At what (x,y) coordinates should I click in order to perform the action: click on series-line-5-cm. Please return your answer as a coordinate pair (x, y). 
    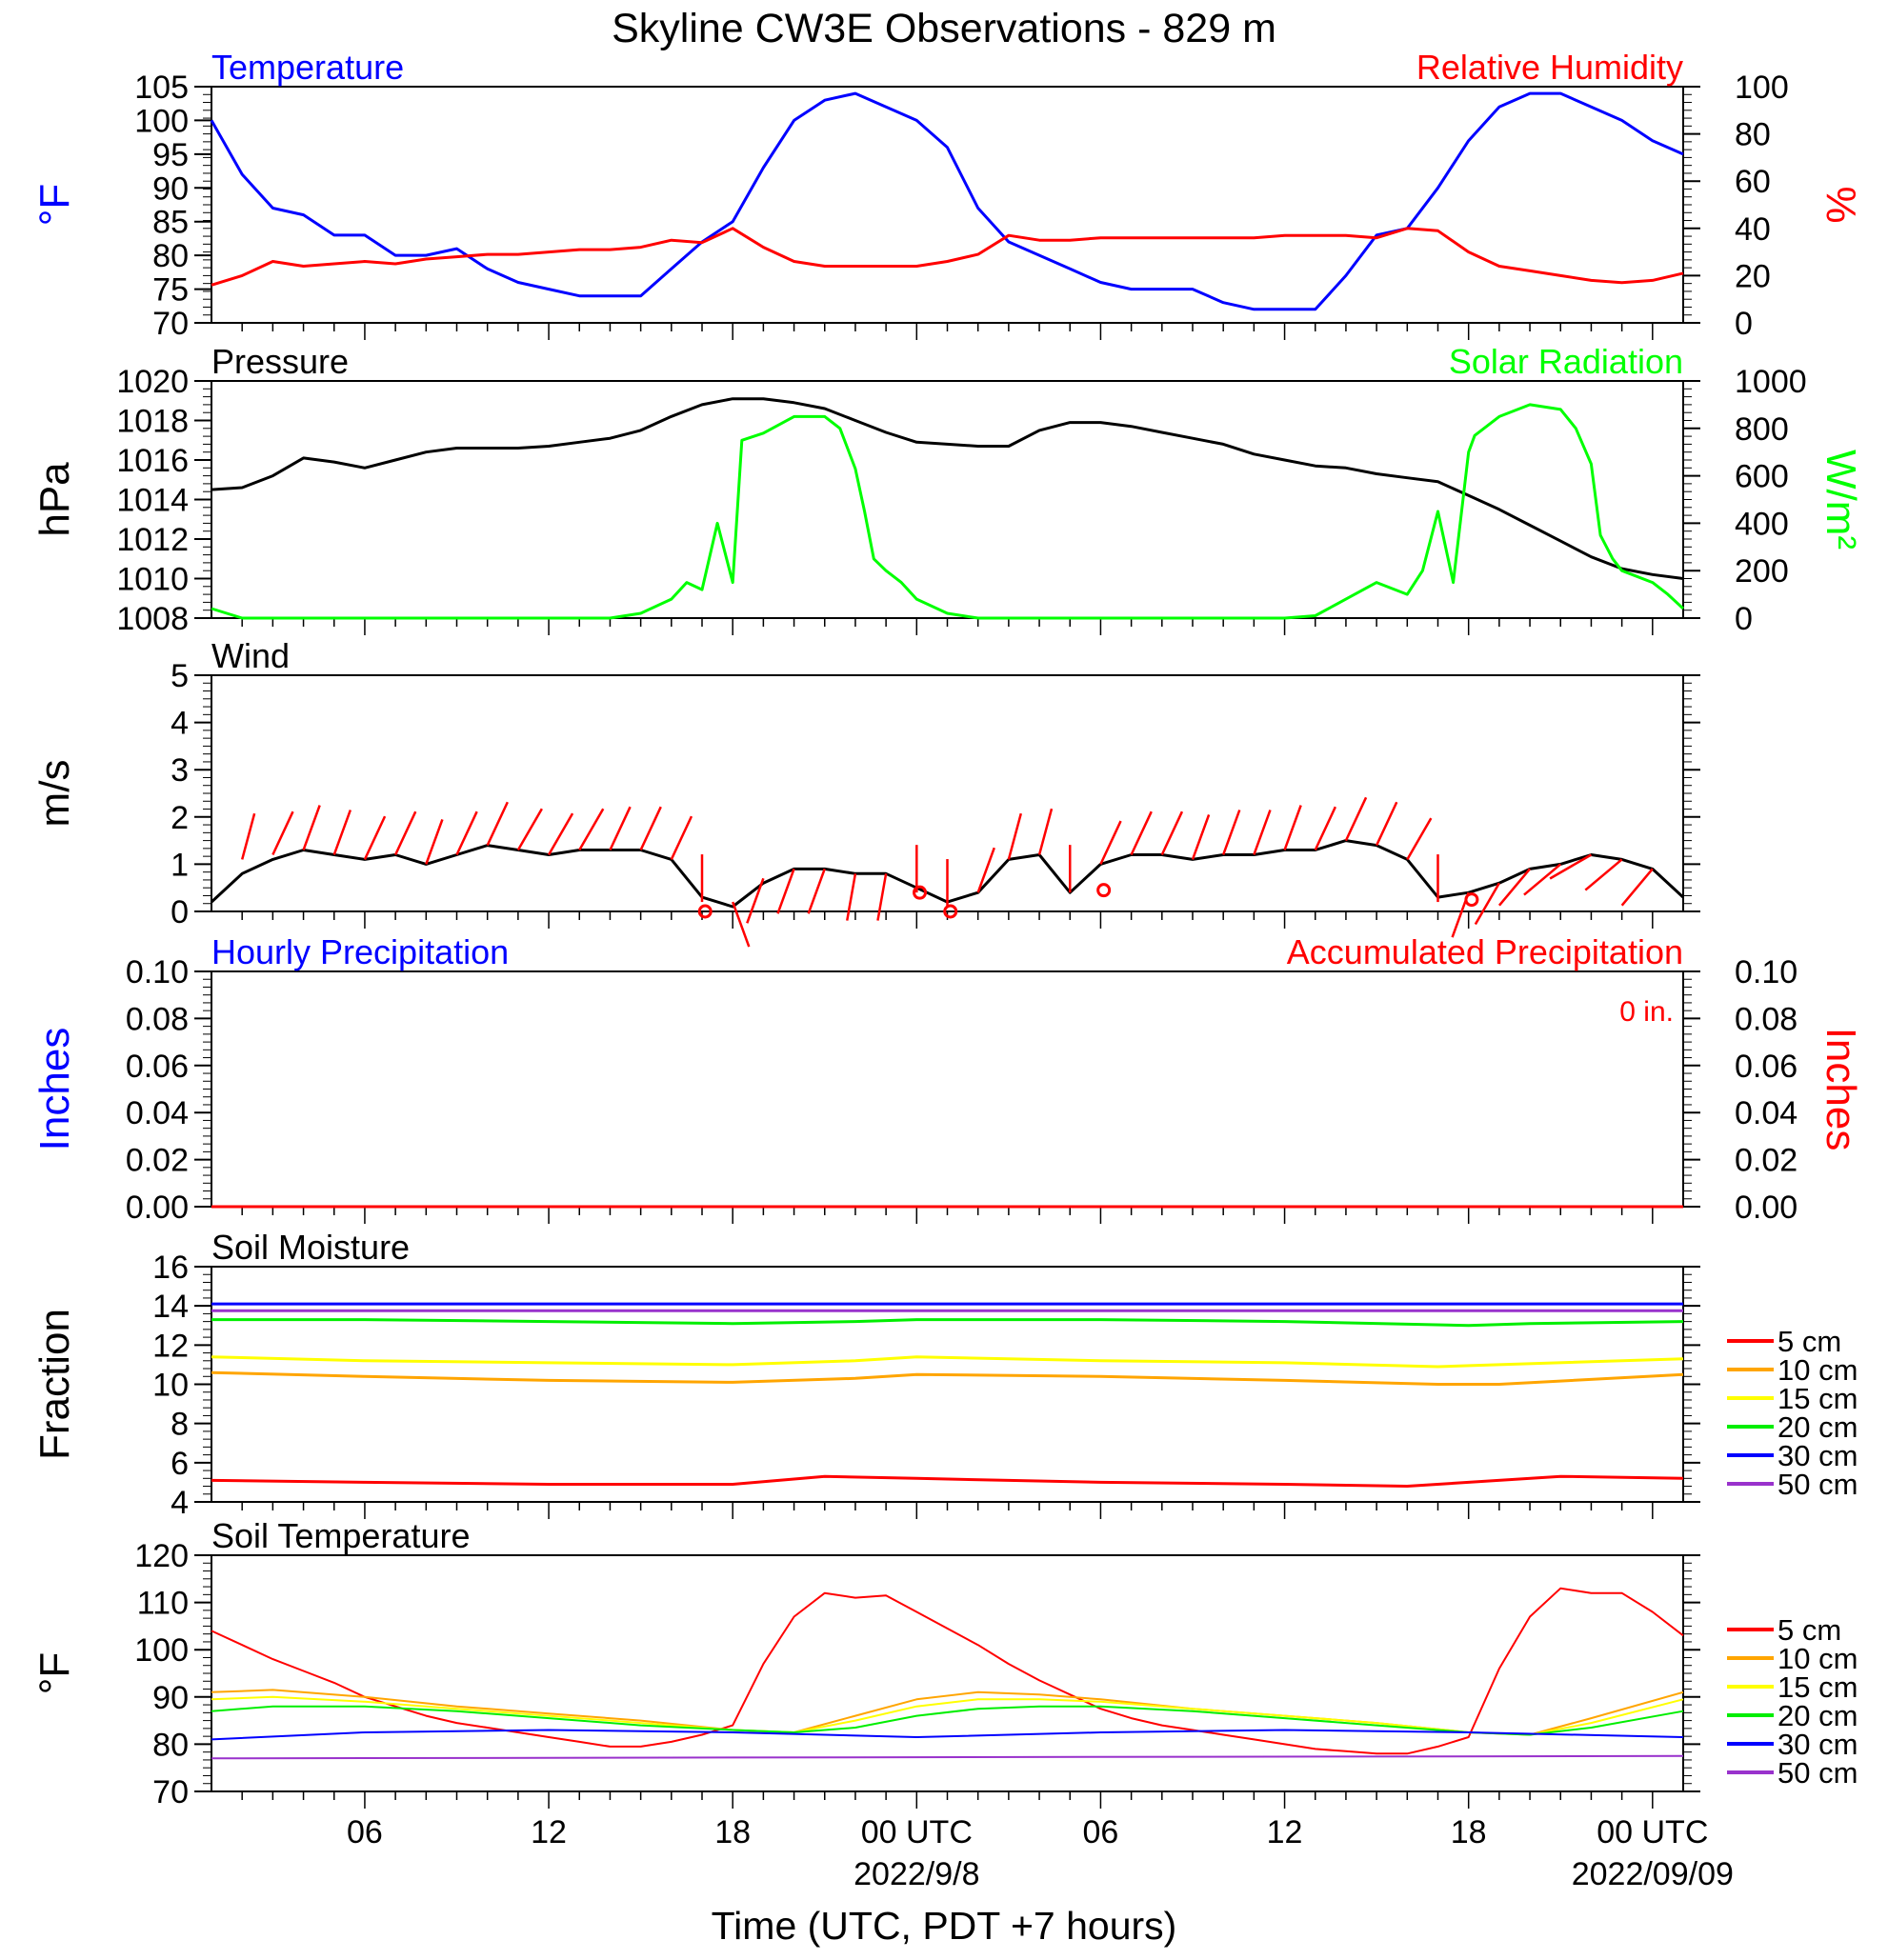
    Looking at the image, I should click on (947, 1671).